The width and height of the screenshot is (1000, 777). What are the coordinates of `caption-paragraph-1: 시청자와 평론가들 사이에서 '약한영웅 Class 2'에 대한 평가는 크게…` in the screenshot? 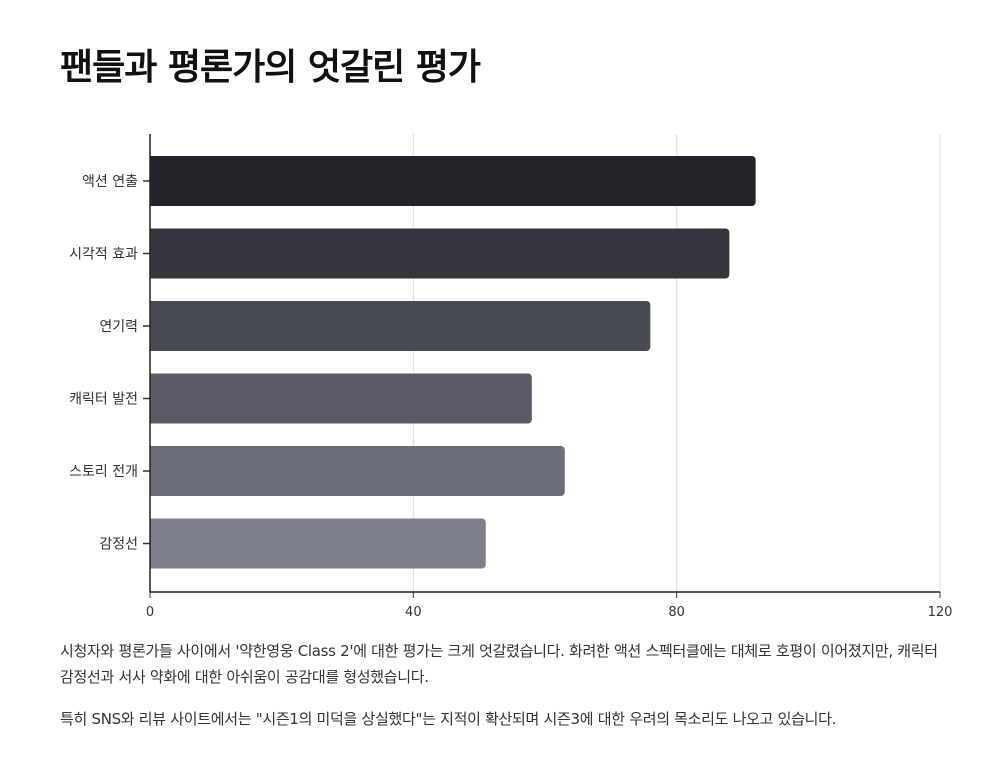 It's located at (499, 664).